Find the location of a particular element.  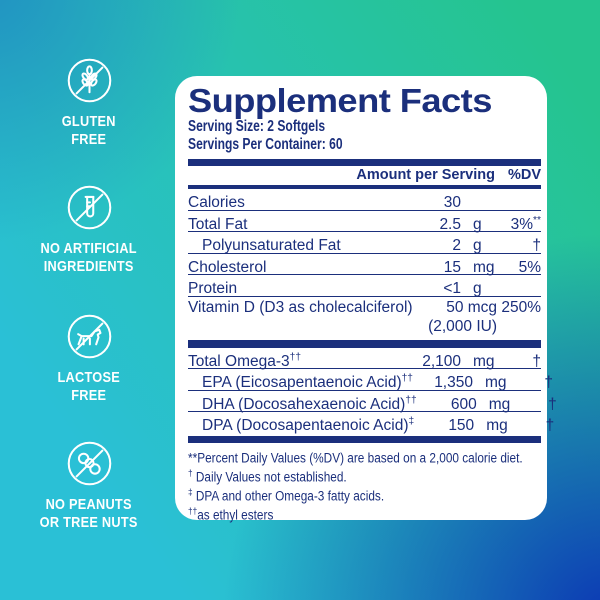

badge-lactose-free-label: LACTOSE FREE is located at coordinates (89, 386).